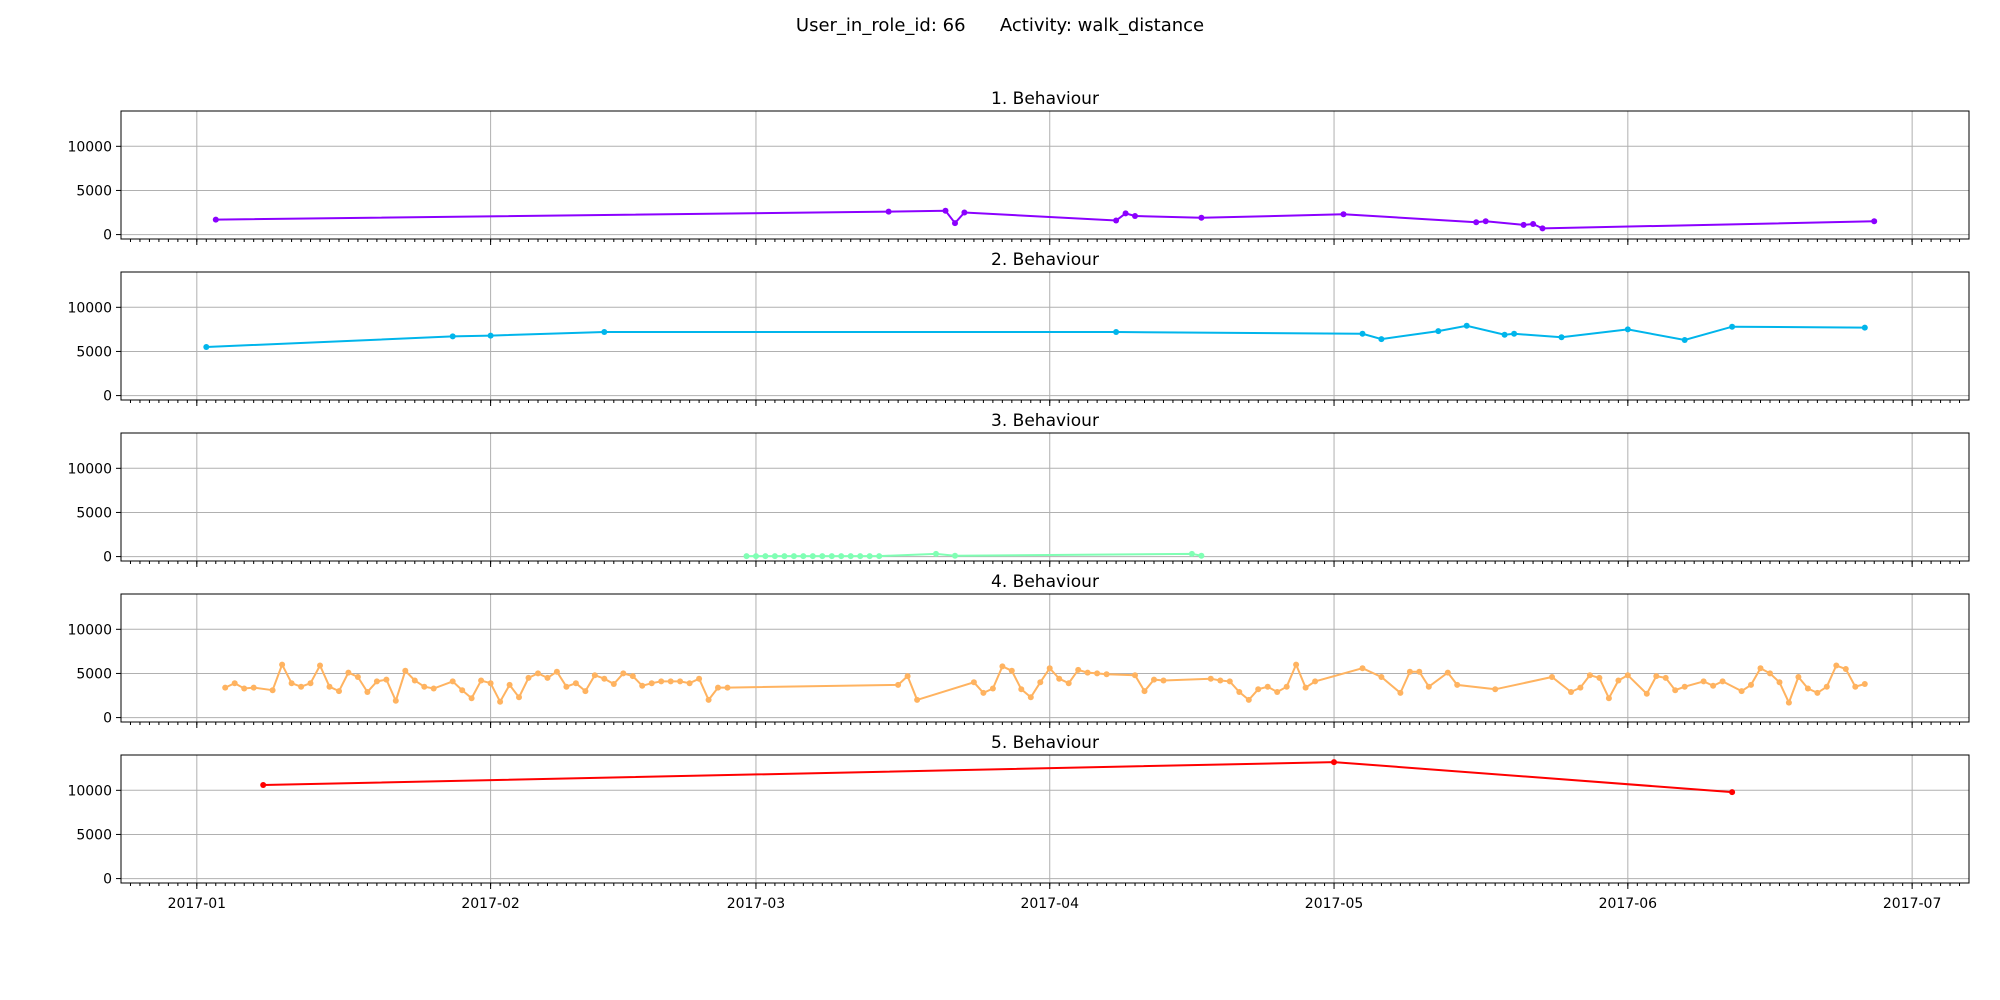  What do you see at coordinates (1912, 904) in the screenshot?
I see `x-tick-label: 2017-07` at bounding box center [1912, 904].